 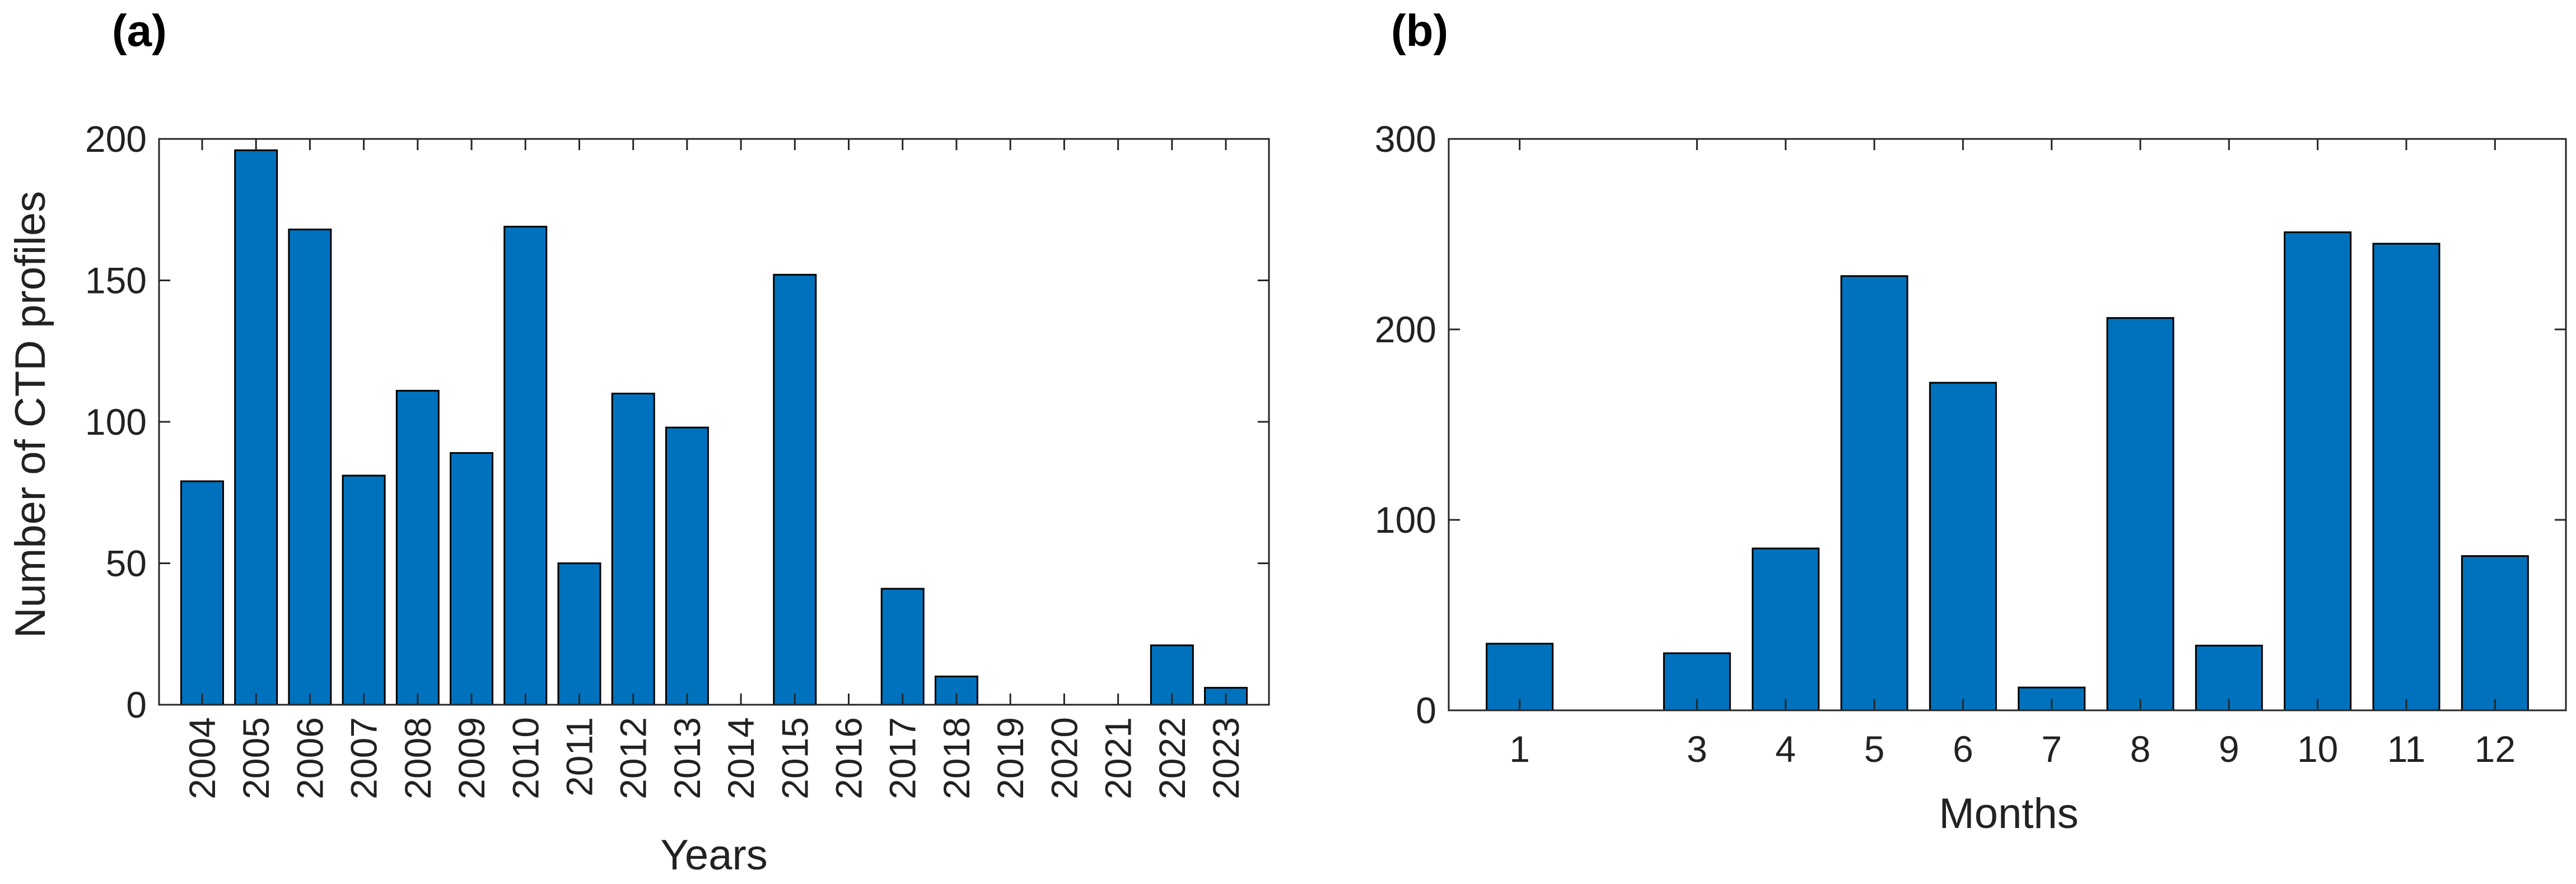 What do you see at coordinates (1011, 758) in the screenshot?
I see `x-tick-label: 2019` at bounding box center [1011, 758].